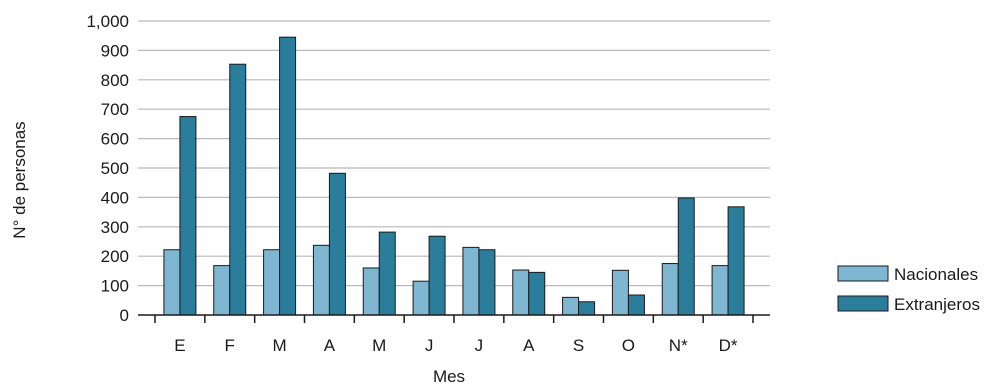 The width and height of the screenshot is (1000, 389). Describe the element at coordinates (678, 345) in the screenshot. I see `x-tick-label: N*` at that location.